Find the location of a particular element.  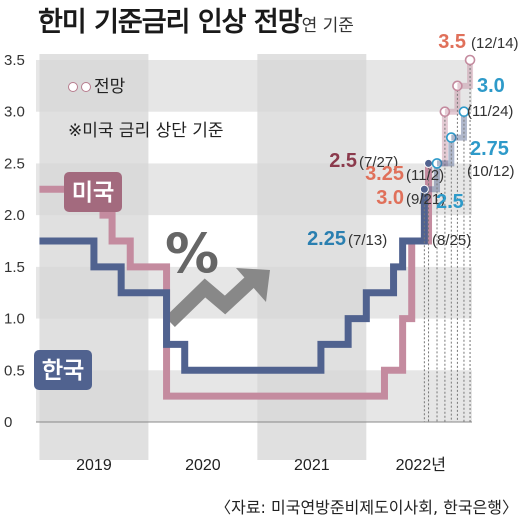

chart-title: 한미 기준금리 인상 전망연 기준 is located at coordinates (196, 19).